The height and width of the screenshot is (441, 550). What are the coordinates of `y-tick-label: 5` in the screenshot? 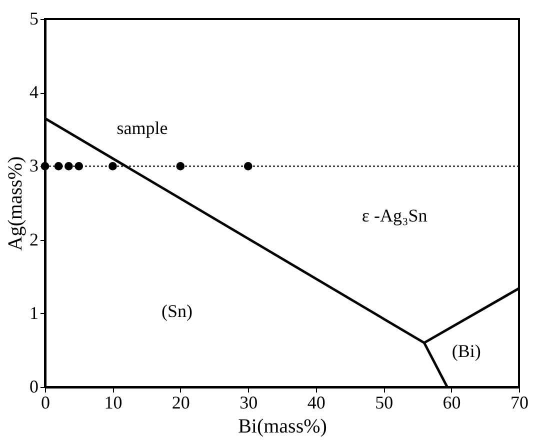 It's located at (34, 18).